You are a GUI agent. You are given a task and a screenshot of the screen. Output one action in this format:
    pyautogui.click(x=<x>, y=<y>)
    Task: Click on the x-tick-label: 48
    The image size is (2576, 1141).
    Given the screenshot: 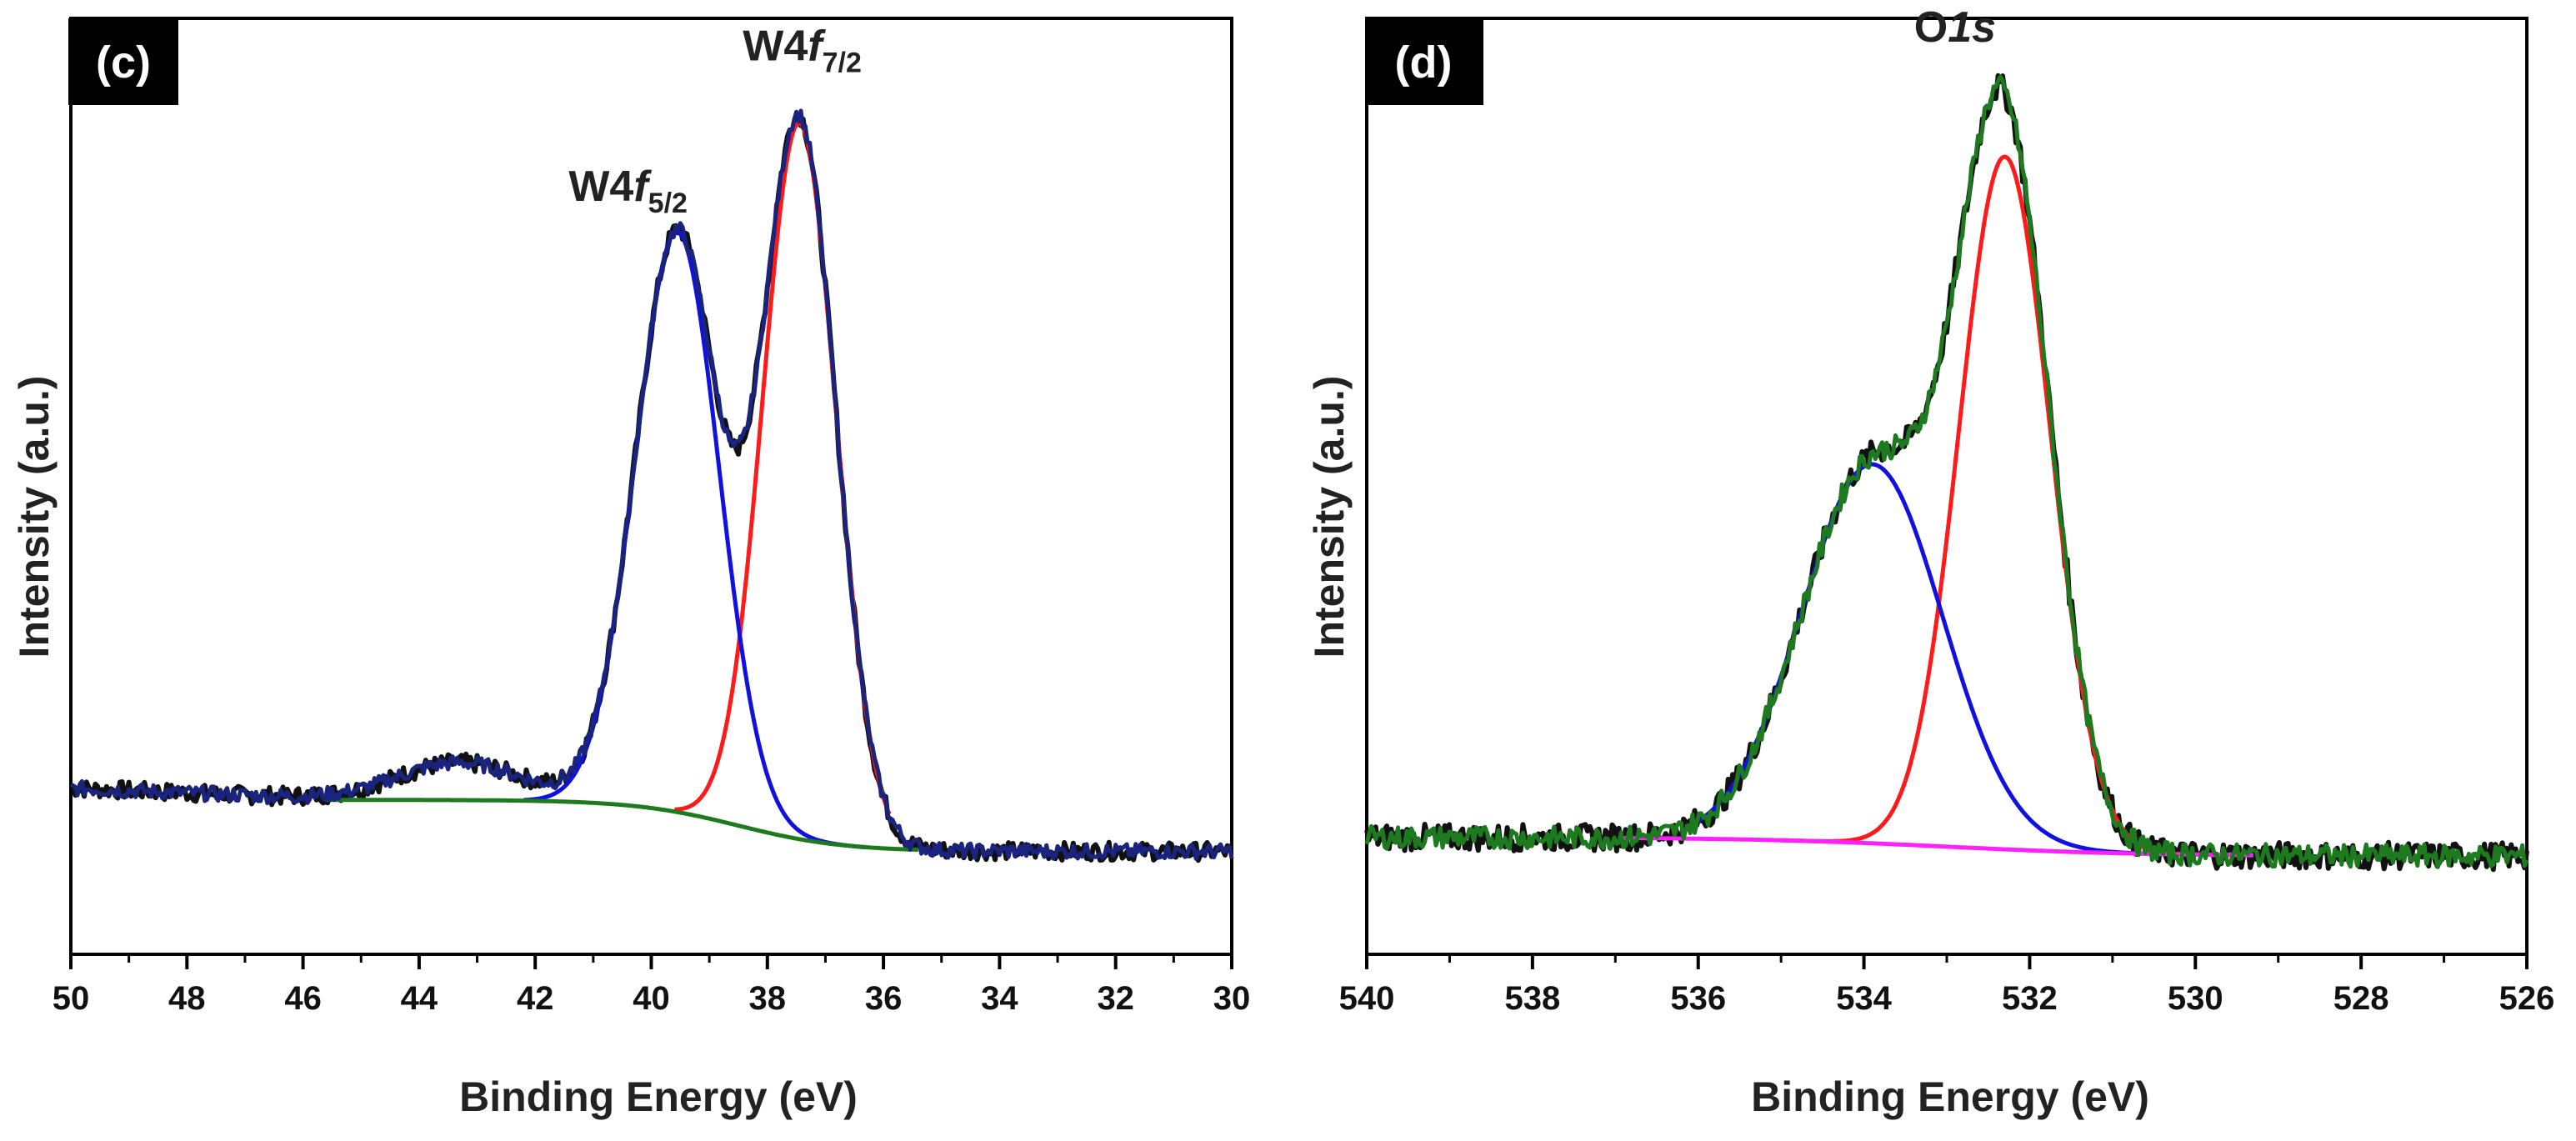 What is the action you would take?
    pyautogui.click(x=187, y=999)
    